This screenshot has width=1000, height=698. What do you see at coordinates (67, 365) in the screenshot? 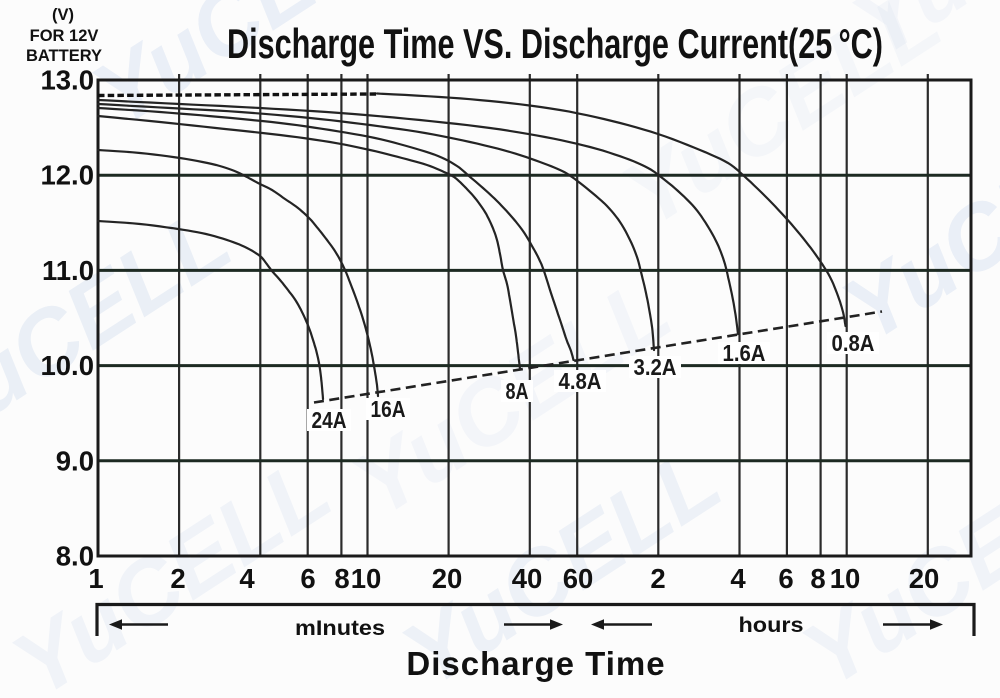
I see `svg-text: 10.0` at bounding box center [67, 365].